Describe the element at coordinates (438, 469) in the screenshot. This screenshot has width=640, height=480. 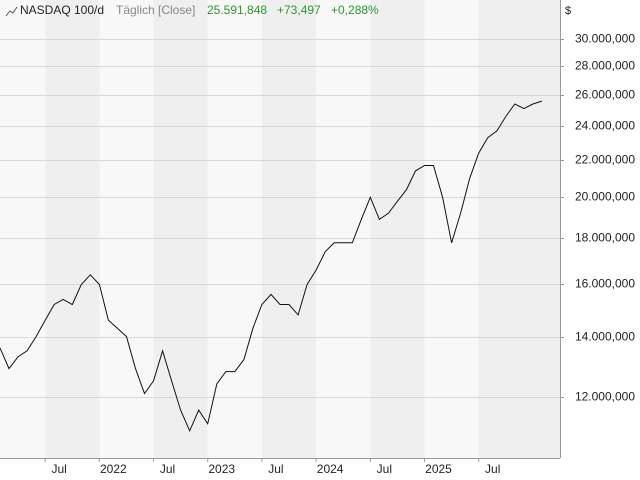
I see `x-tick-label: 2025` at that location.